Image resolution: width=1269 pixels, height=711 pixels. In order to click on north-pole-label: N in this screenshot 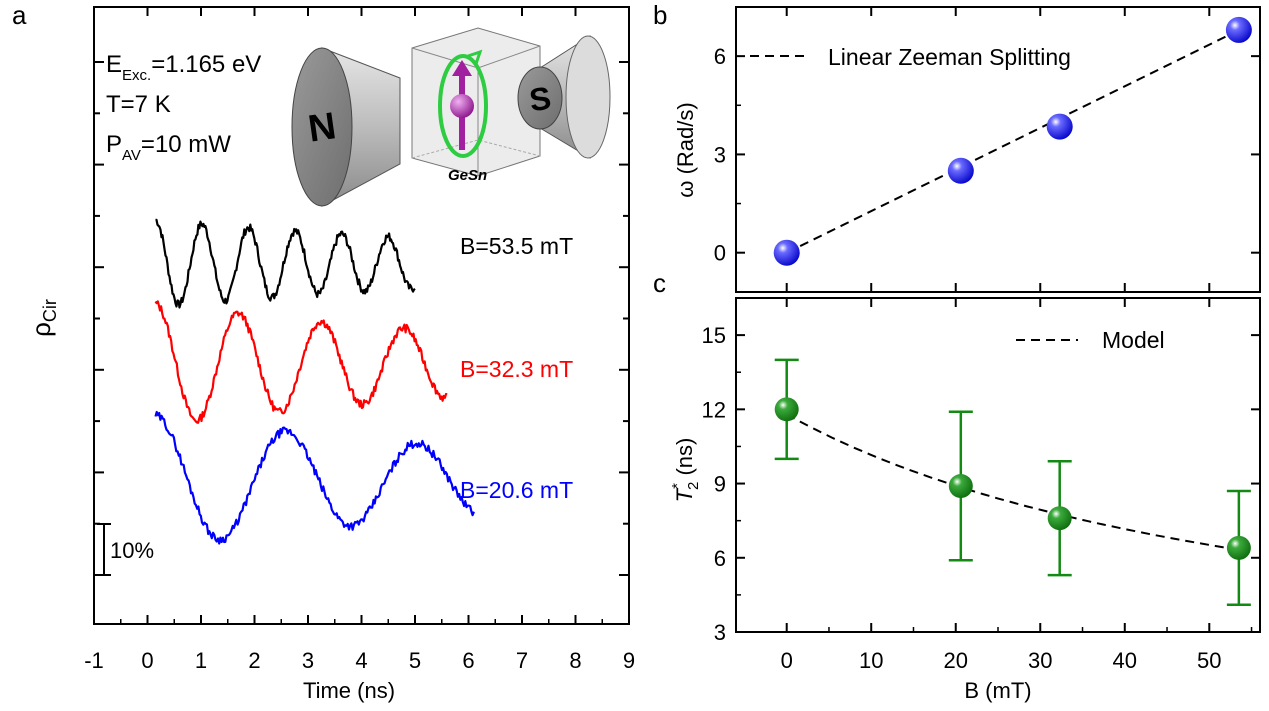, I will do `click(322, 127)`.